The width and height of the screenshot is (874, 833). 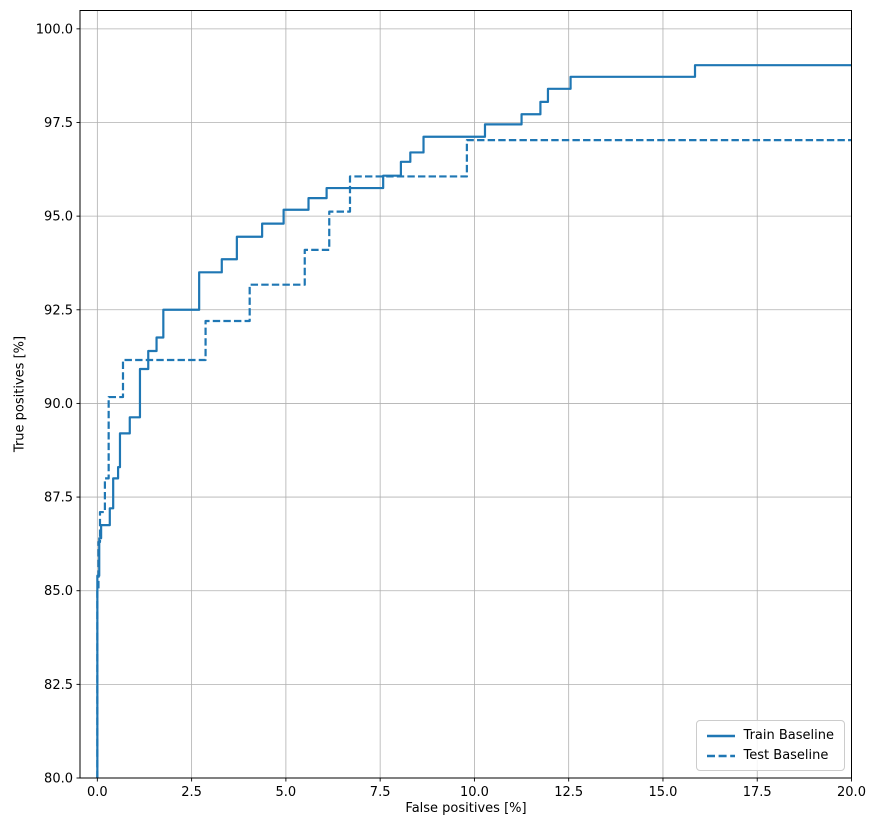 I want to click on y-tick-label: 95.0, so click(x=58, y=217).